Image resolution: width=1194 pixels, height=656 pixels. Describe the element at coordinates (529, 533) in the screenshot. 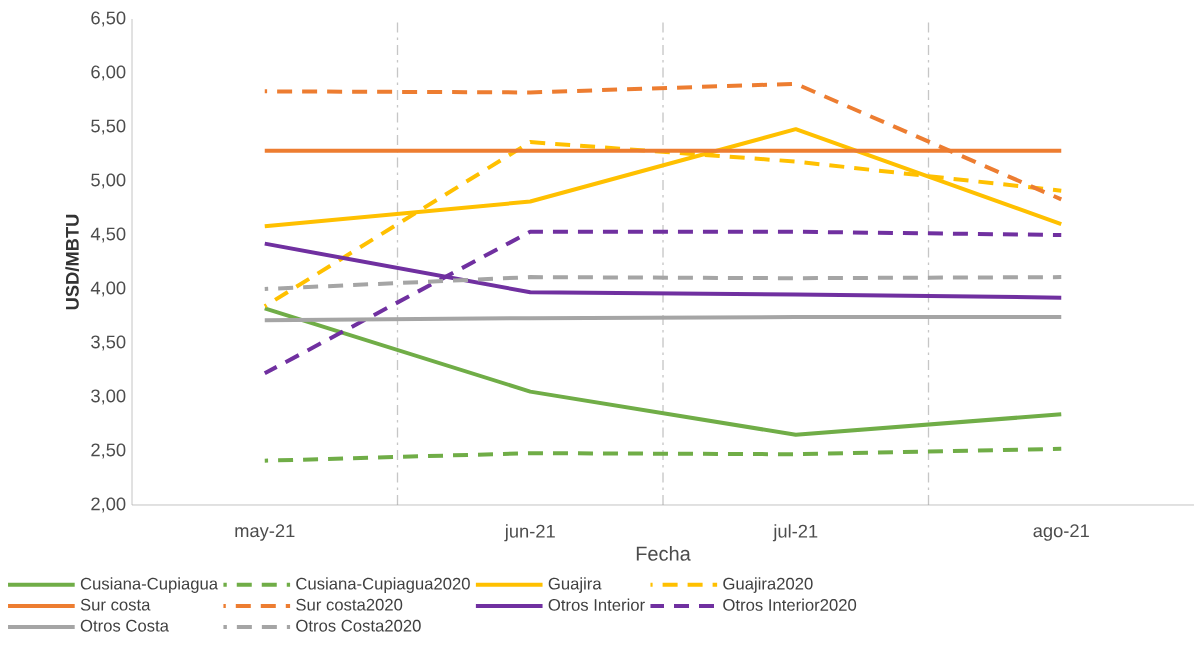

I see `x-tick-label: jun-21` at that location.